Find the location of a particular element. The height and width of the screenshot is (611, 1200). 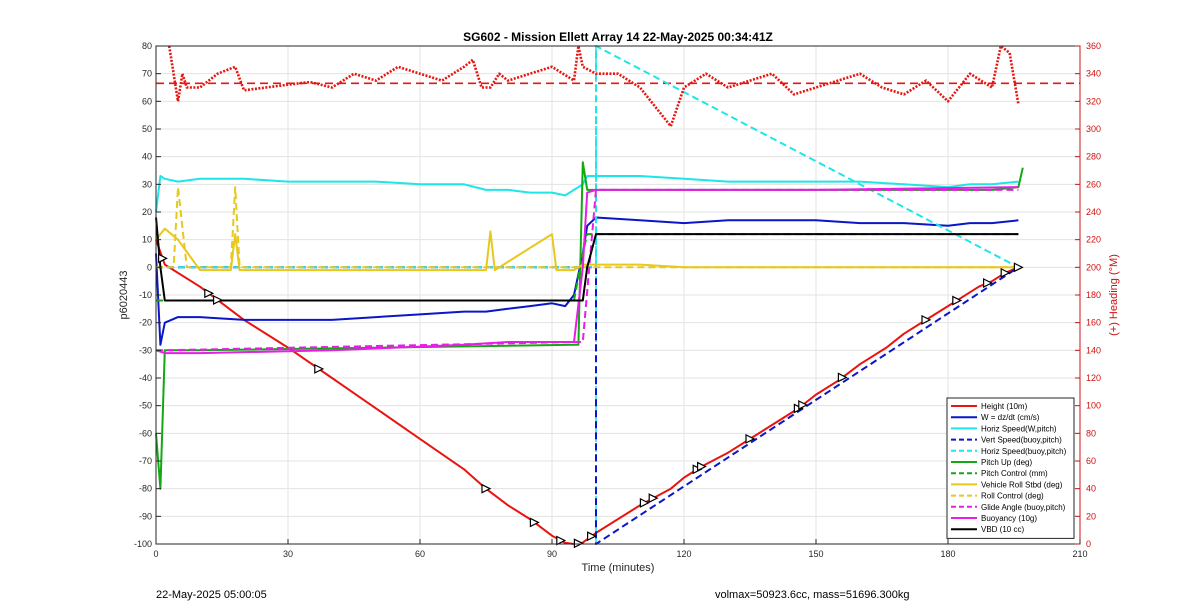

y2-tick-label: 220 is located at coordinates (1093, 240).